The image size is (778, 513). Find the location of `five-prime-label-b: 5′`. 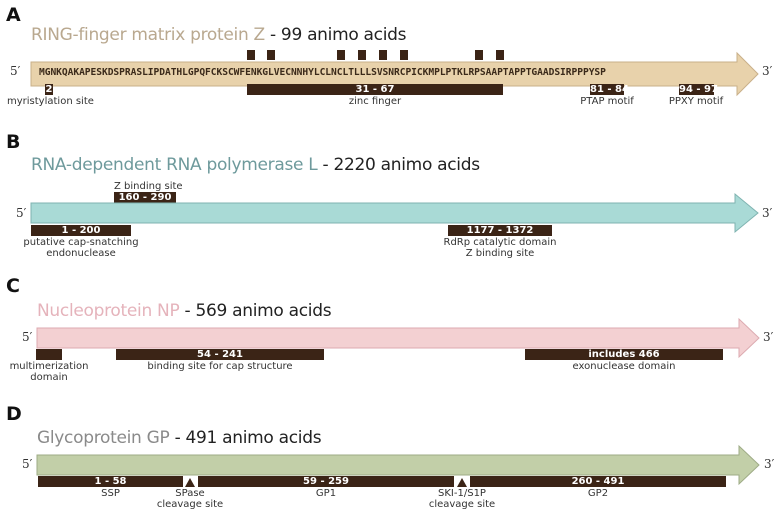

five-prime-label-b: 5′ is located at coordinates (21, 213).